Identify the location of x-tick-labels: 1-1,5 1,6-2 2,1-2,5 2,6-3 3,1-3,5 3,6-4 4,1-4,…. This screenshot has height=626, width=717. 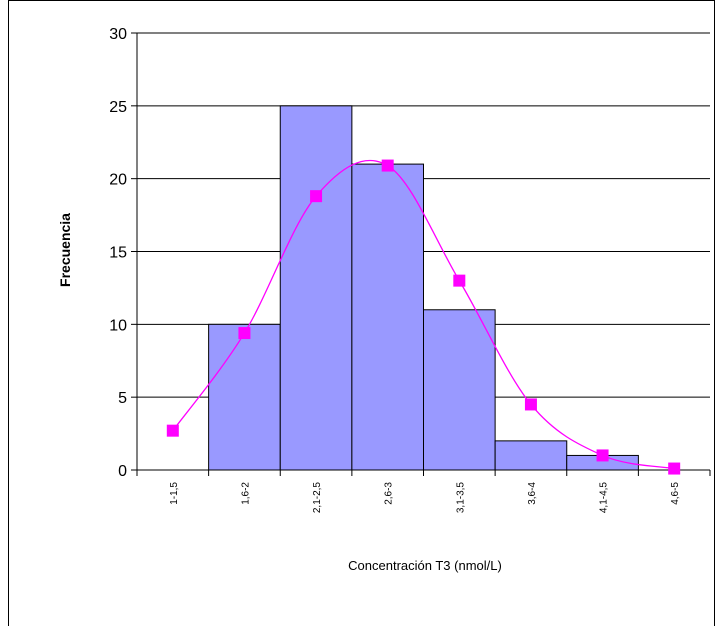
(425, 498).